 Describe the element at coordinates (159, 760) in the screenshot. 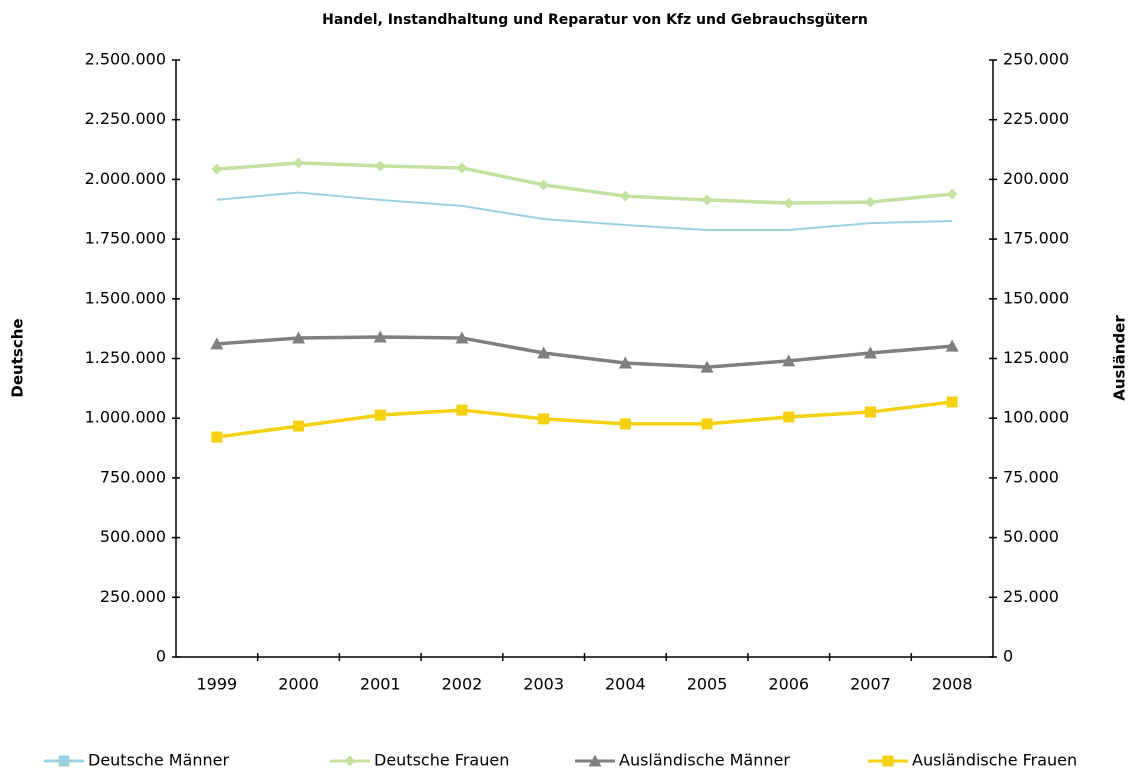

I see `legend-label: Deutsche Männer` at that location.